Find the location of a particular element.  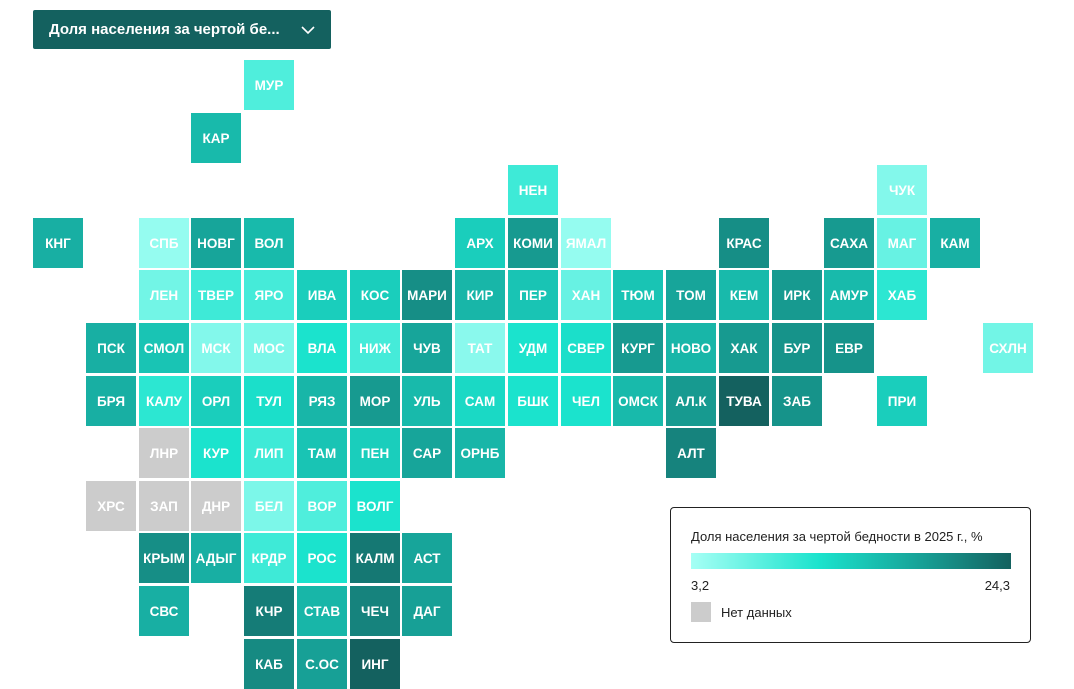

region-tile: ТЮМ is located at coordinates (638, 295).